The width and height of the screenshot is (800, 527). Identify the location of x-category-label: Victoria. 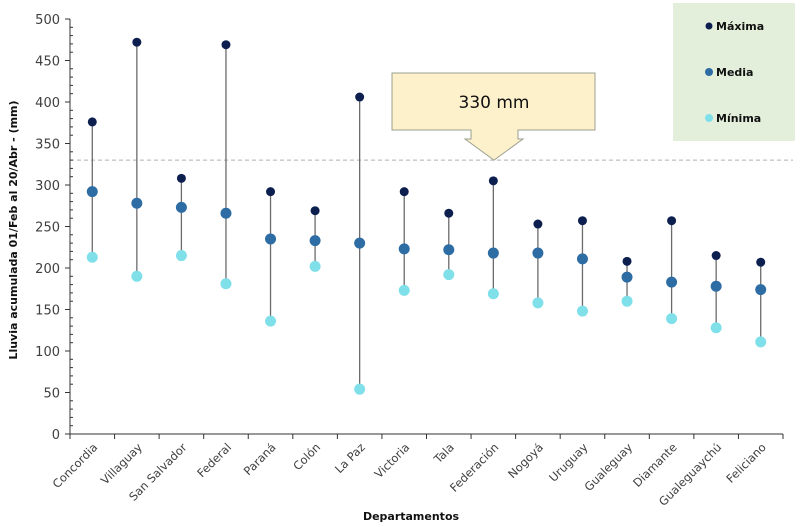
(392, 460).